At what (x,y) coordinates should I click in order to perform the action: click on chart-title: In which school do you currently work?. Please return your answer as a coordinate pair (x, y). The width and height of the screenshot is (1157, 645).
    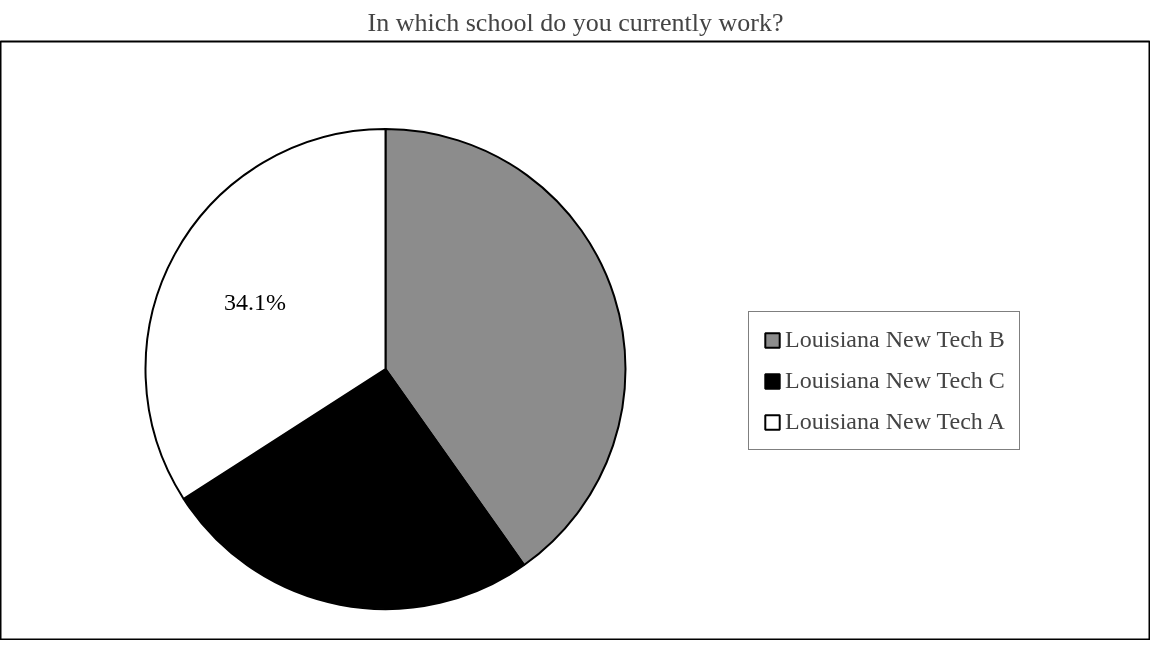
    Looking at the image, I should click on (575, 22).